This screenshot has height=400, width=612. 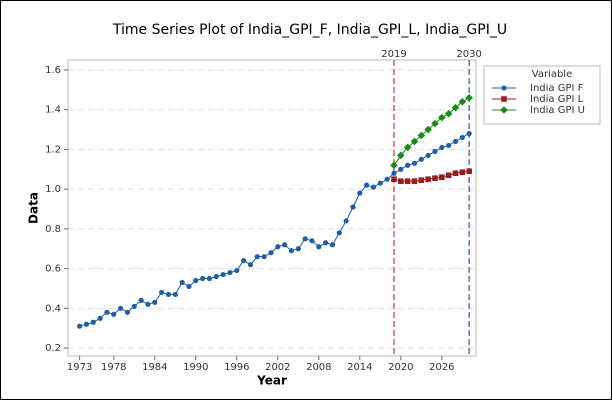 What do you see at coordinates (53, 189) in the screenshot?
I see `y-tick-label: 1.0` at bounding box center [53, 189].